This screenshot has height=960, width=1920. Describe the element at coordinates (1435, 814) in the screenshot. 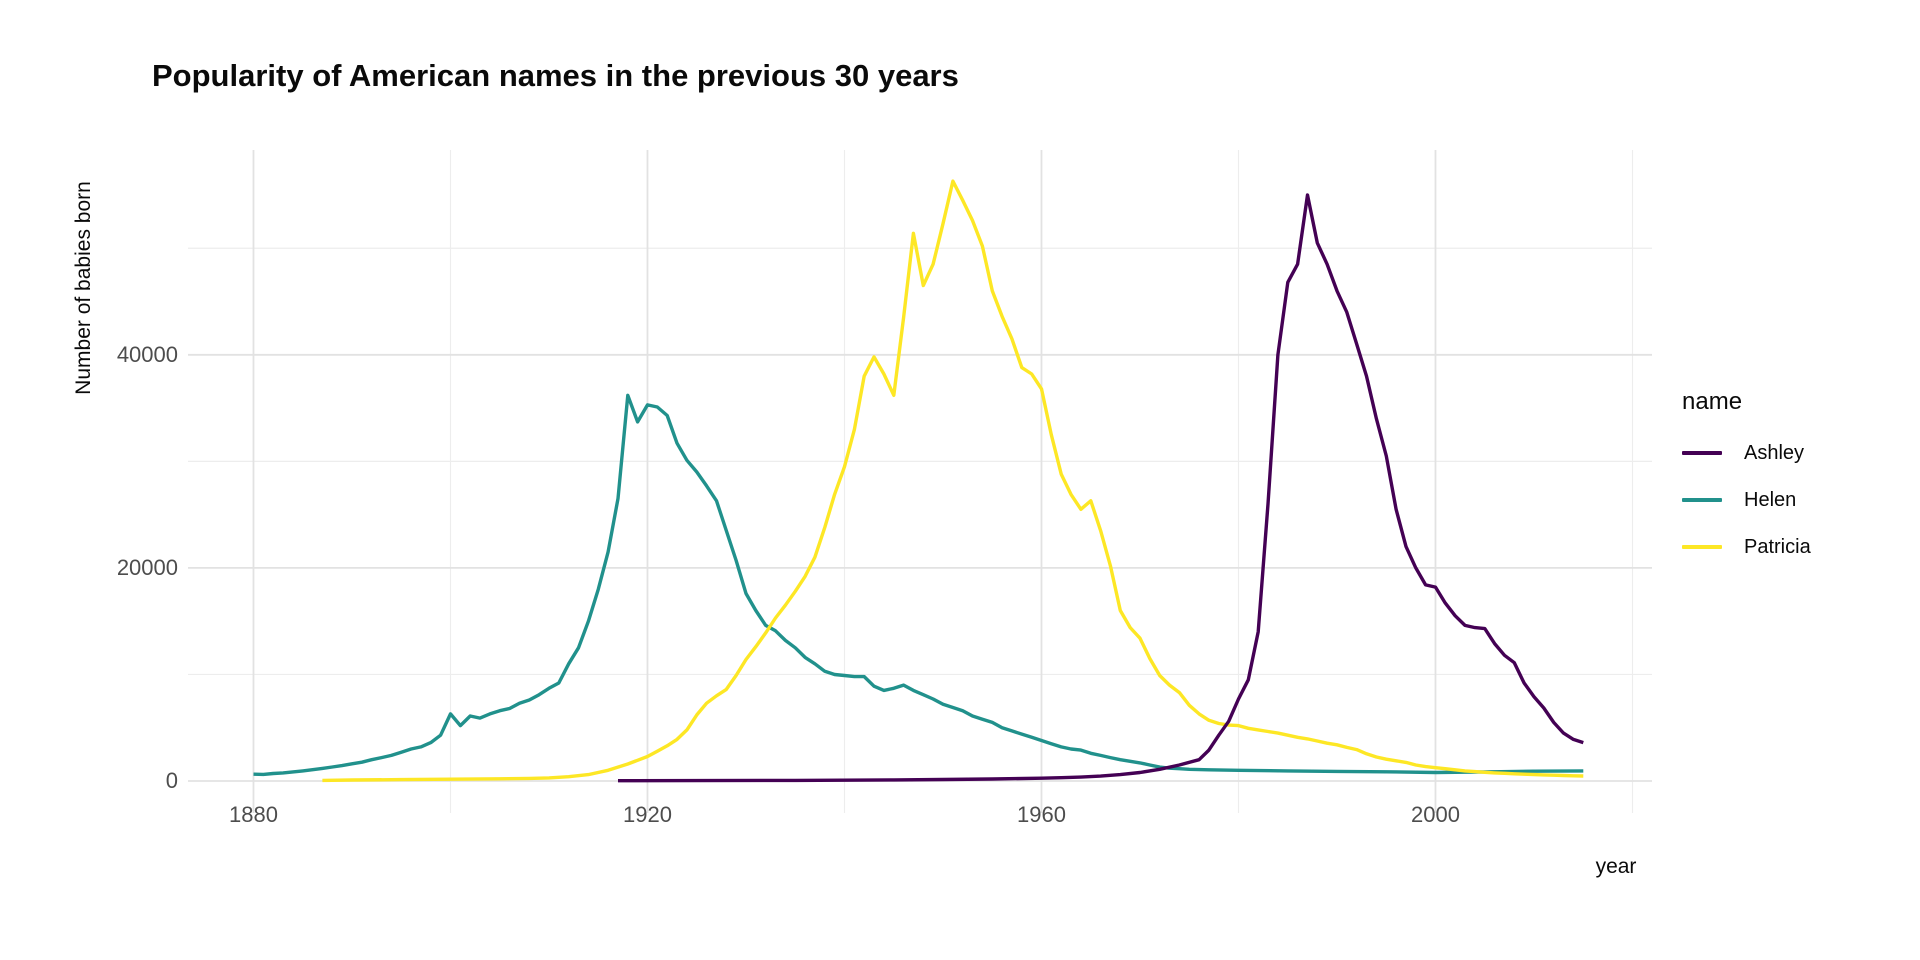

I see `x-tick-label: 2000` at that location.